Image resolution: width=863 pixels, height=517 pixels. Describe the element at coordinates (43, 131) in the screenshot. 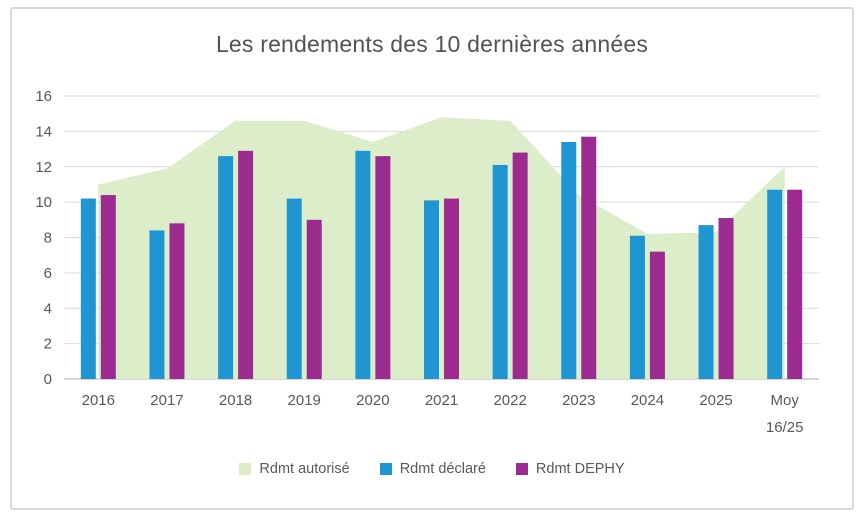

I see `y-tick-label-14: 14` at that location.